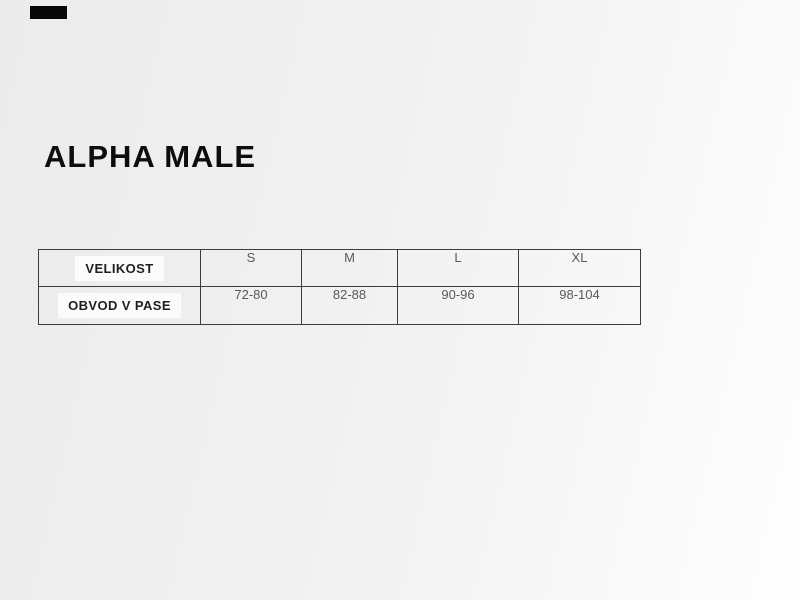 The width and height of the screenshot is (800, 600). What do you see at coordinates (251, 268) in the screenshot?
I see `column-header-s: S` at bounding box center [251, 268].